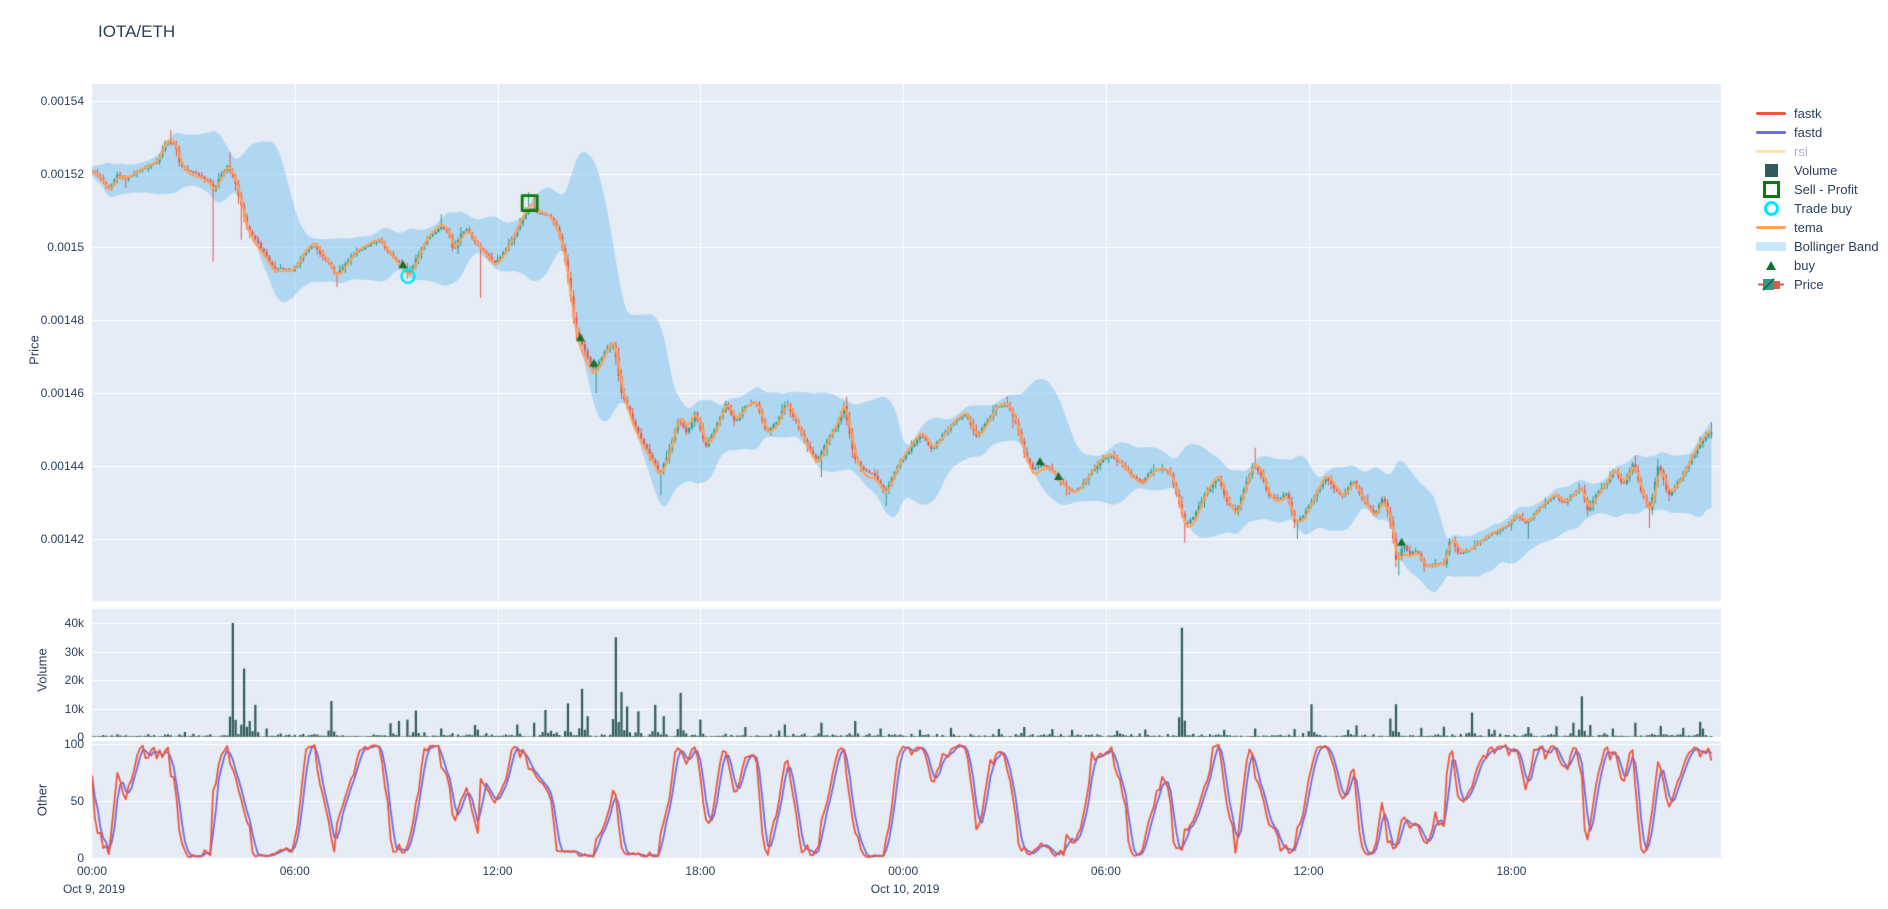  I want to click on legend-label: rsi, so click(1801, 151).